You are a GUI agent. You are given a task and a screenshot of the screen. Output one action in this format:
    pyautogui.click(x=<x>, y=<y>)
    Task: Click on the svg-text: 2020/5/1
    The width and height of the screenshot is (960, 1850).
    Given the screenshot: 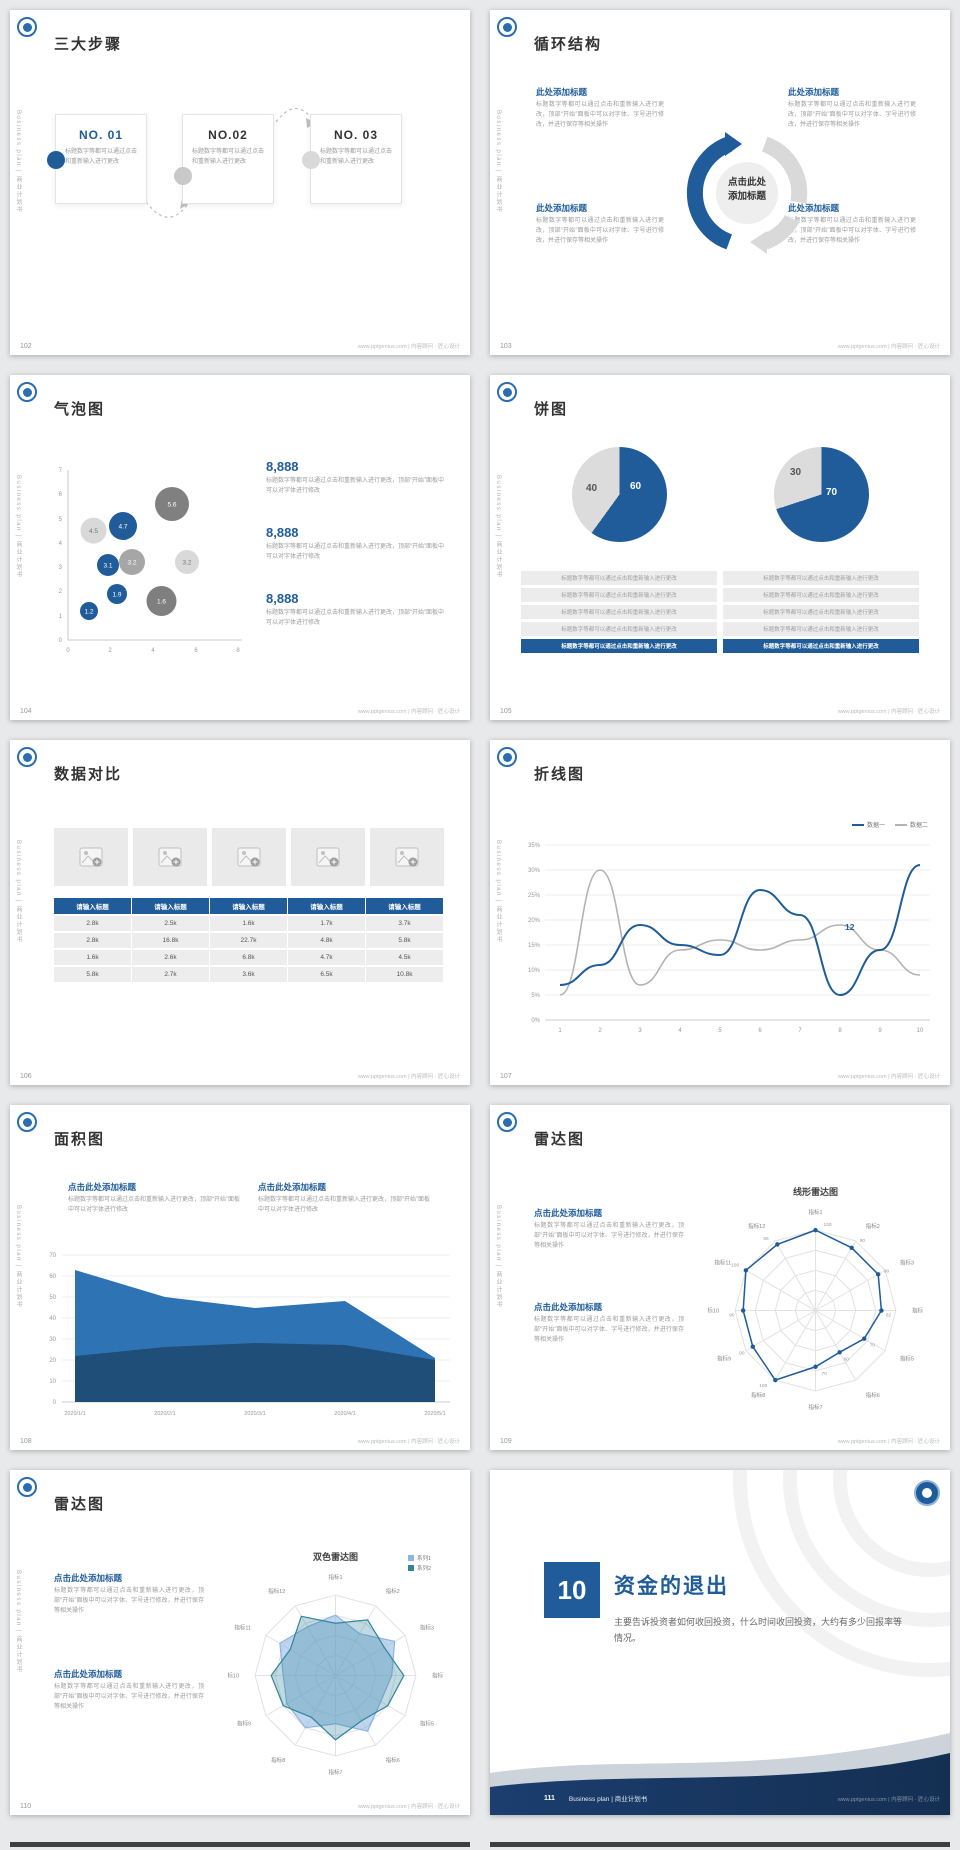 What is the action you would take?
    pyautogui.click(x=434, y=1414)
    